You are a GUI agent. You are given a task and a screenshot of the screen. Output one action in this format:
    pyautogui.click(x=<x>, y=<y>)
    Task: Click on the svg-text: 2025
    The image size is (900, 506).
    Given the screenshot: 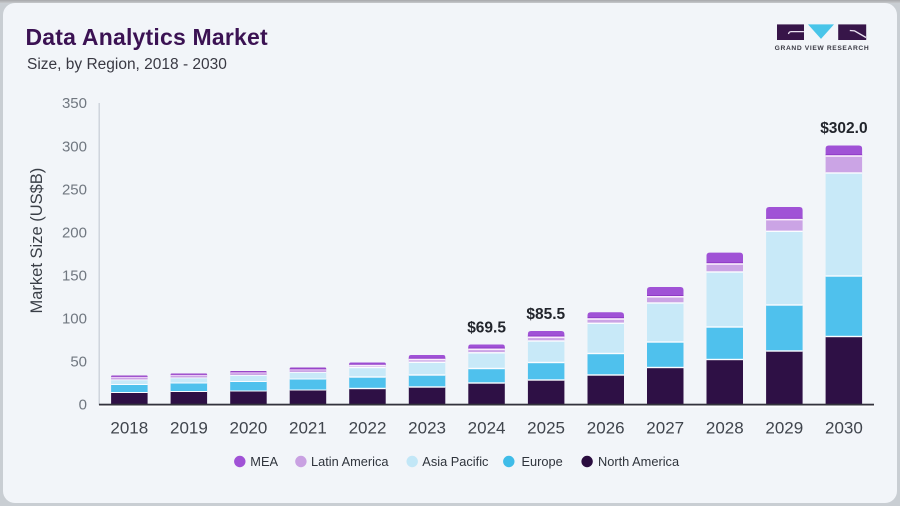 What is the action you would take?
    pyautogui.click(x=546, y=427)
    